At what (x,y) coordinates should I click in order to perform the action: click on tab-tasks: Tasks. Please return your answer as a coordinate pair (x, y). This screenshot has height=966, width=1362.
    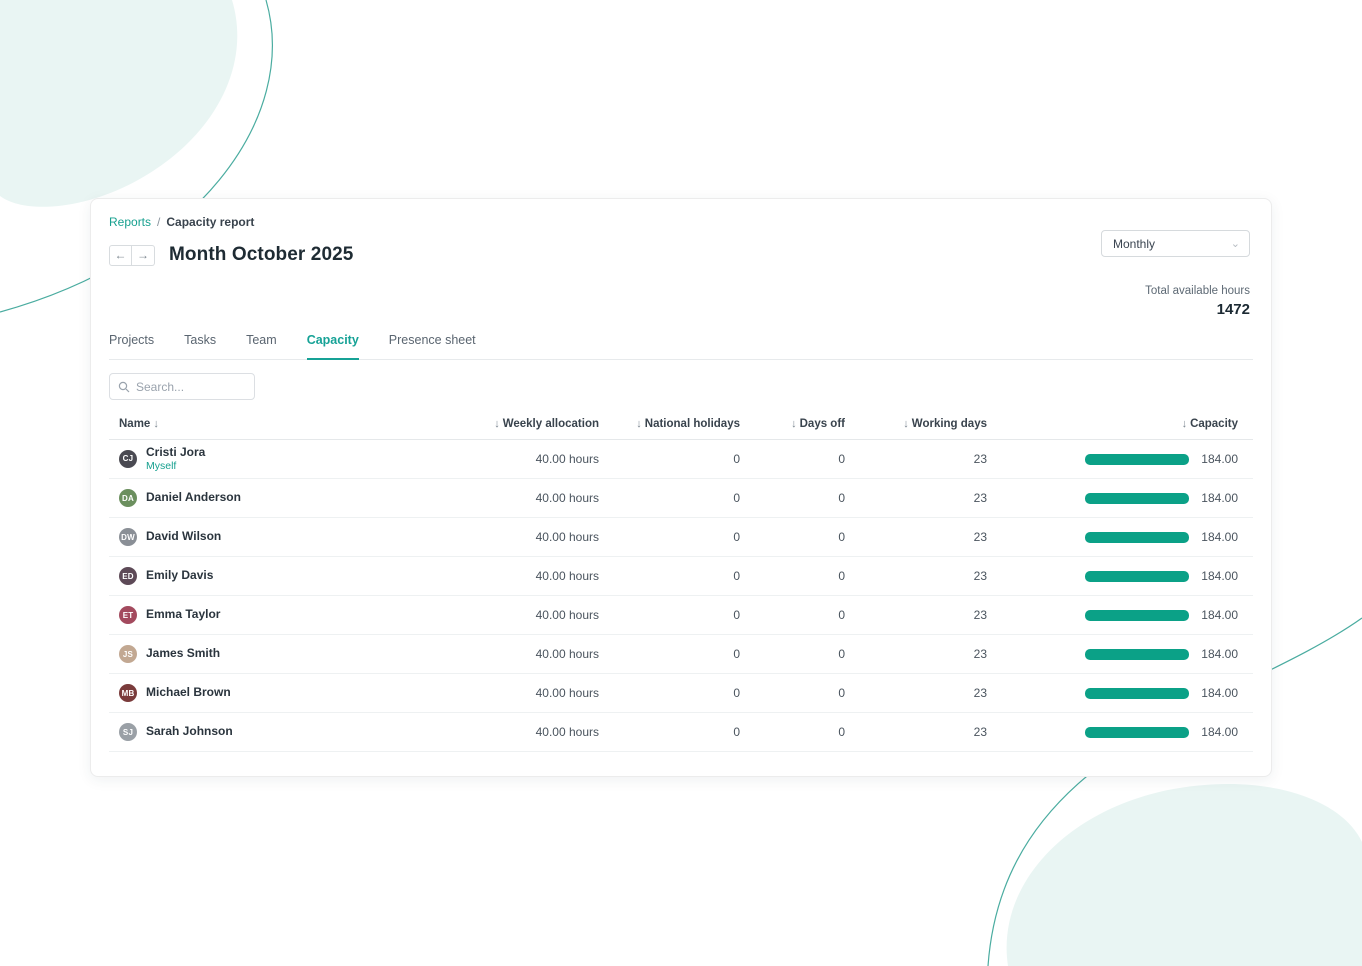
    Looking at the image, I should click on (200, 340).